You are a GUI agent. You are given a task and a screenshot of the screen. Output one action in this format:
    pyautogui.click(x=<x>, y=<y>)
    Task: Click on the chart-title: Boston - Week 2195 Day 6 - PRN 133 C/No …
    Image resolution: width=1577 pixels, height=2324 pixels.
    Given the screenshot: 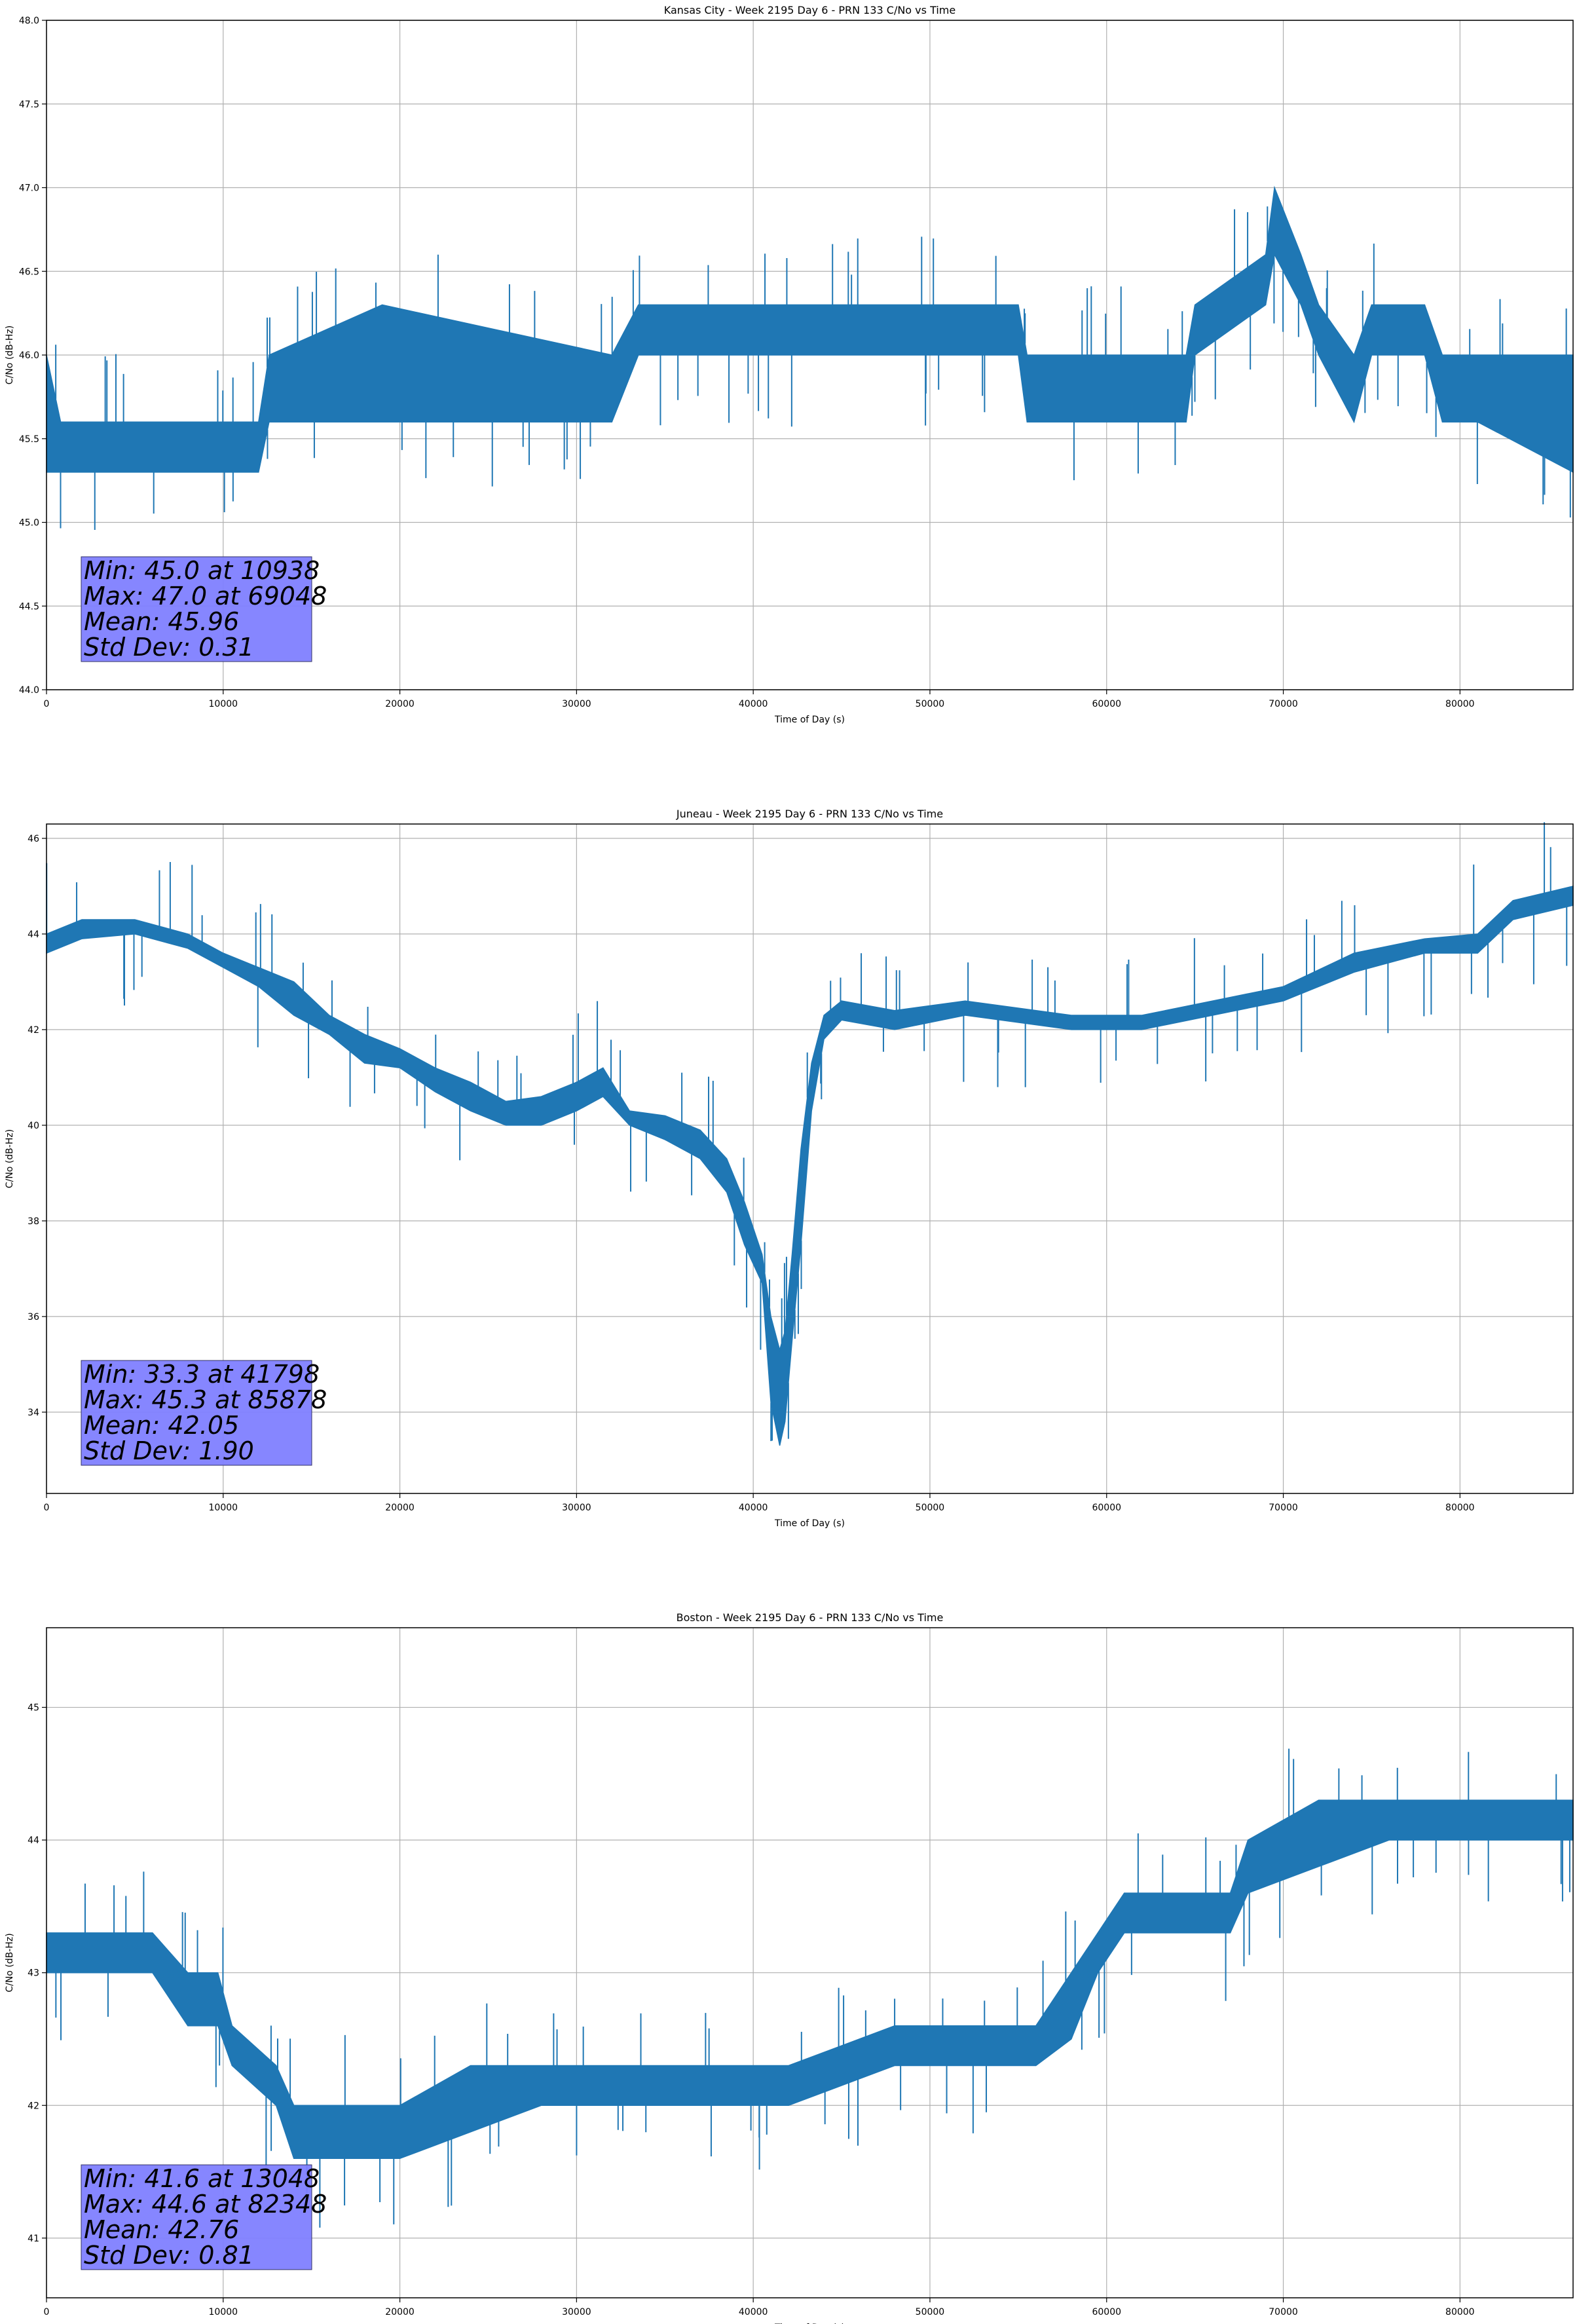 What is the action you would take?
    pyautogui.click(x=810, y=1617)
    